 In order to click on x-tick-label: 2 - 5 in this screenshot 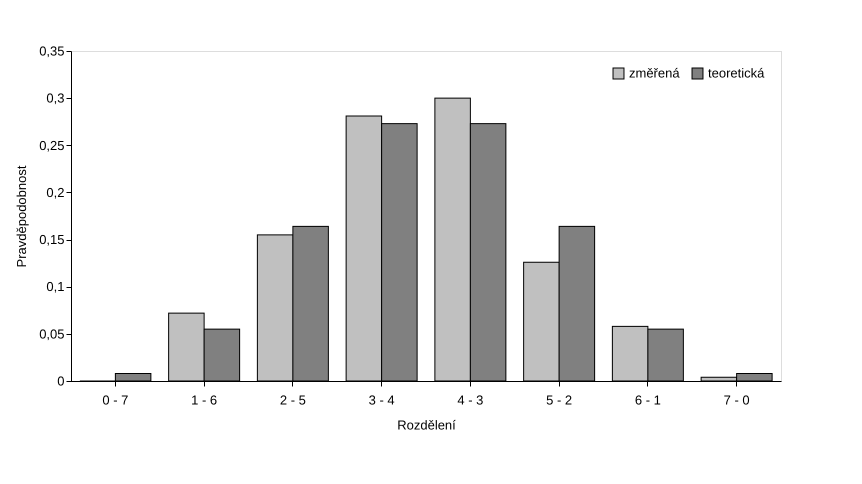, I will do `click(293, 400)`.